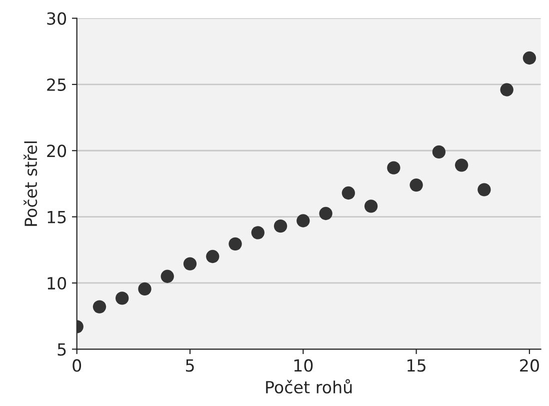 The width and height of the screenshot is (549, 406). Describe the element at coordinates (309, 386) in the screenshot. I see `x-axis-title: Počet rohů` at that location.